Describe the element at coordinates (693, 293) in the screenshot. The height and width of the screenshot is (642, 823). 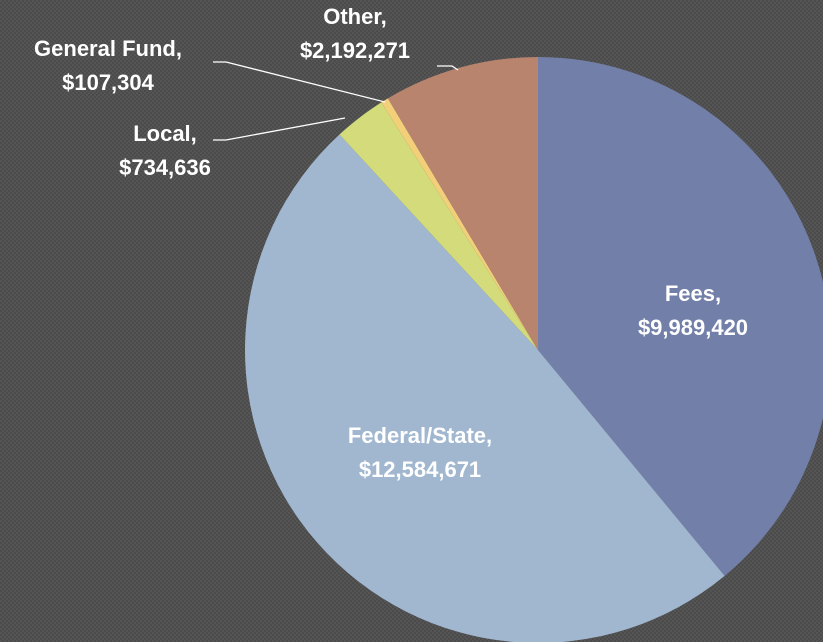
I see `slice-label-name: Fees,` at that location.